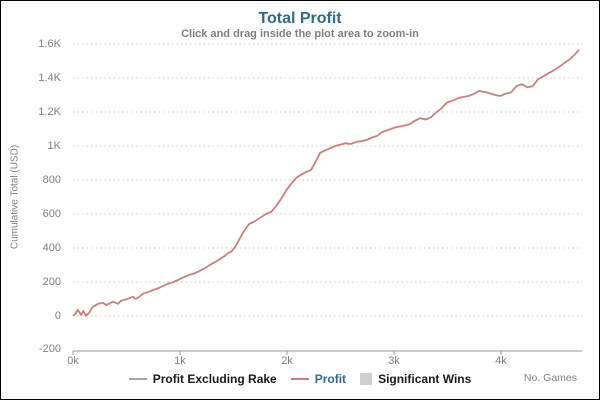 This screenshot has width=600, height=400. What do you see at coordinates (137, 379) in the screenshot?
I see `profit-excluding-rake-line-swatch` at bounding box center [137, 379].